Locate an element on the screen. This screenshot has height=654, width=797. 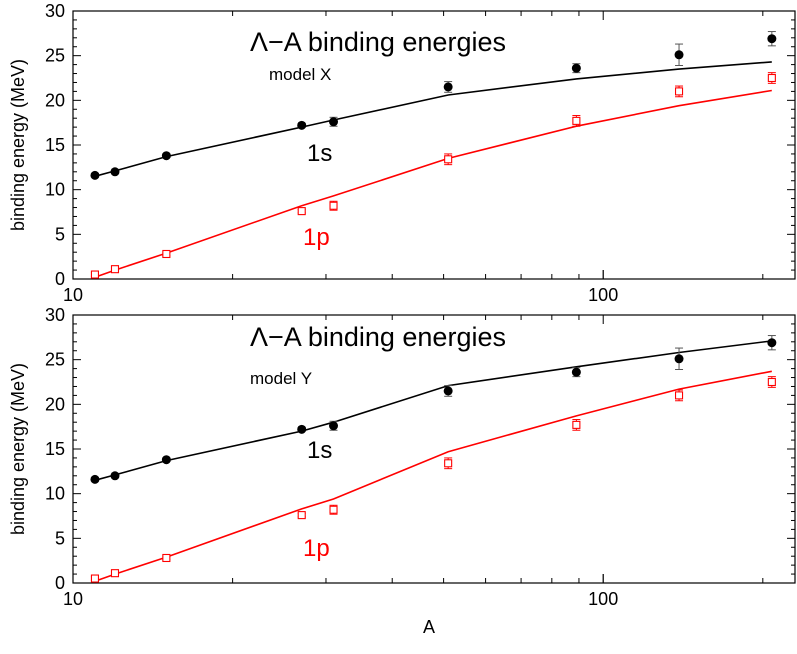
chart-subtitle: model Y is located at coordinates (281, 378).